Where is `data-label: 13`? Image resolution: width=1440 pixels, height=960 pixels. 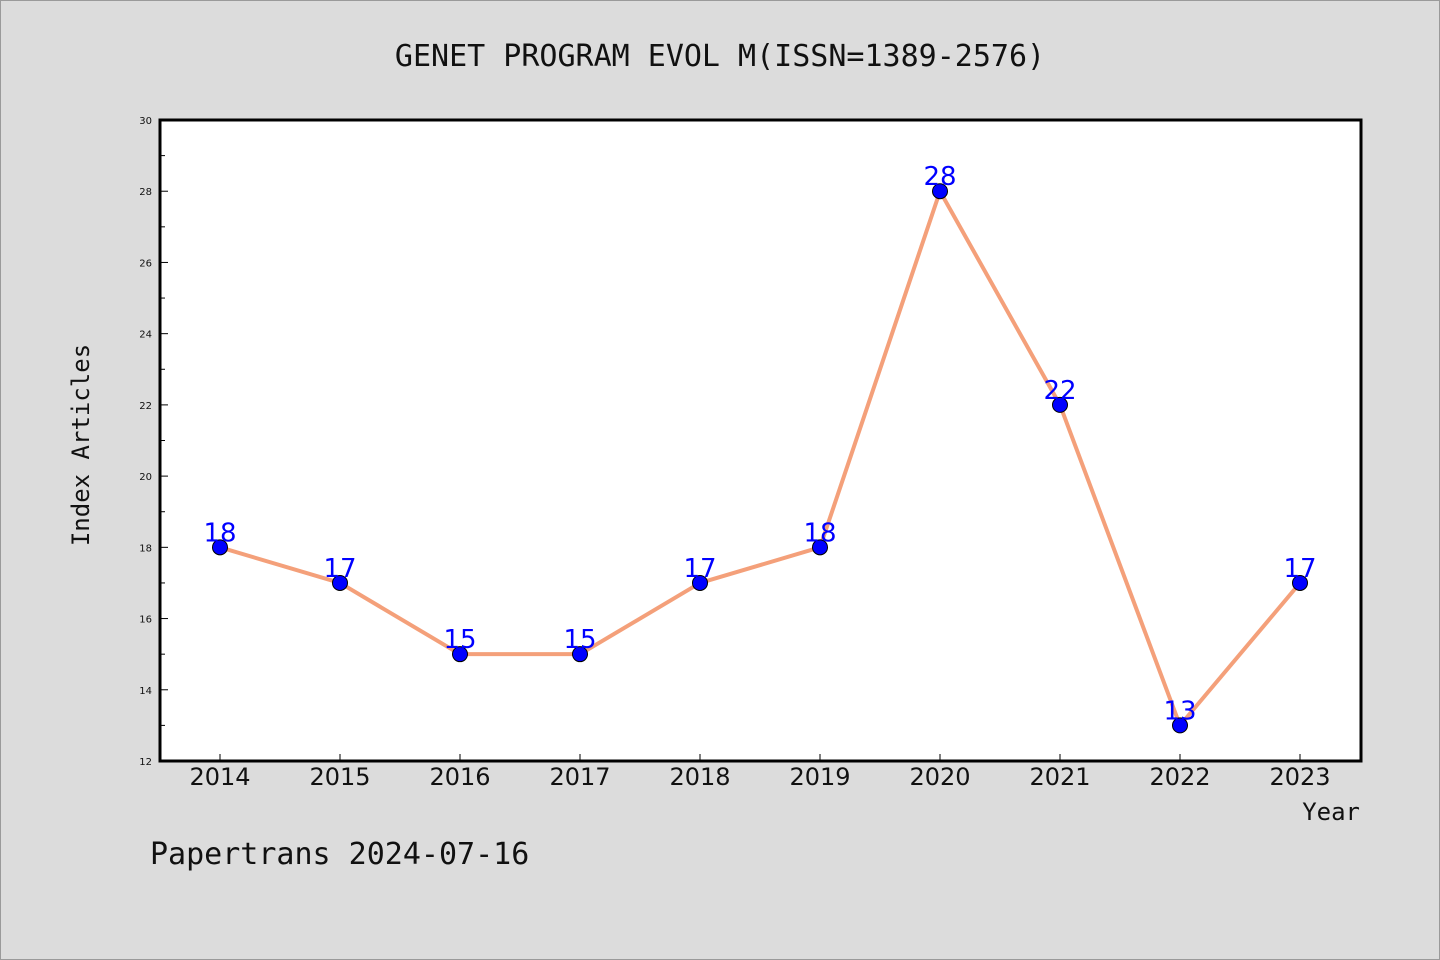 data-label: 13 is located at coordinates (1179, 711).